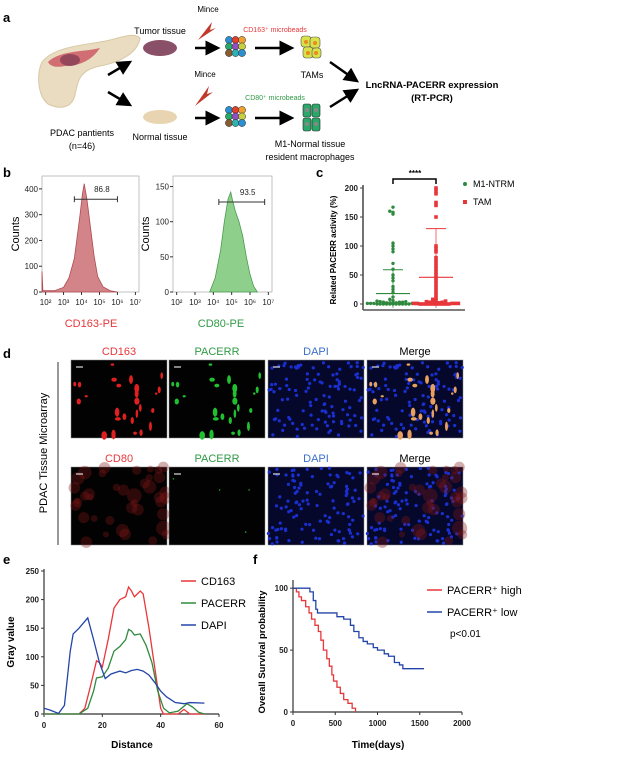 The width and height of the screenshot is (635, 758). What do you see at coordinates (378, 723) in the screenshot?
I see `x-tick-label: 1000` at bounding box center [378, 723].